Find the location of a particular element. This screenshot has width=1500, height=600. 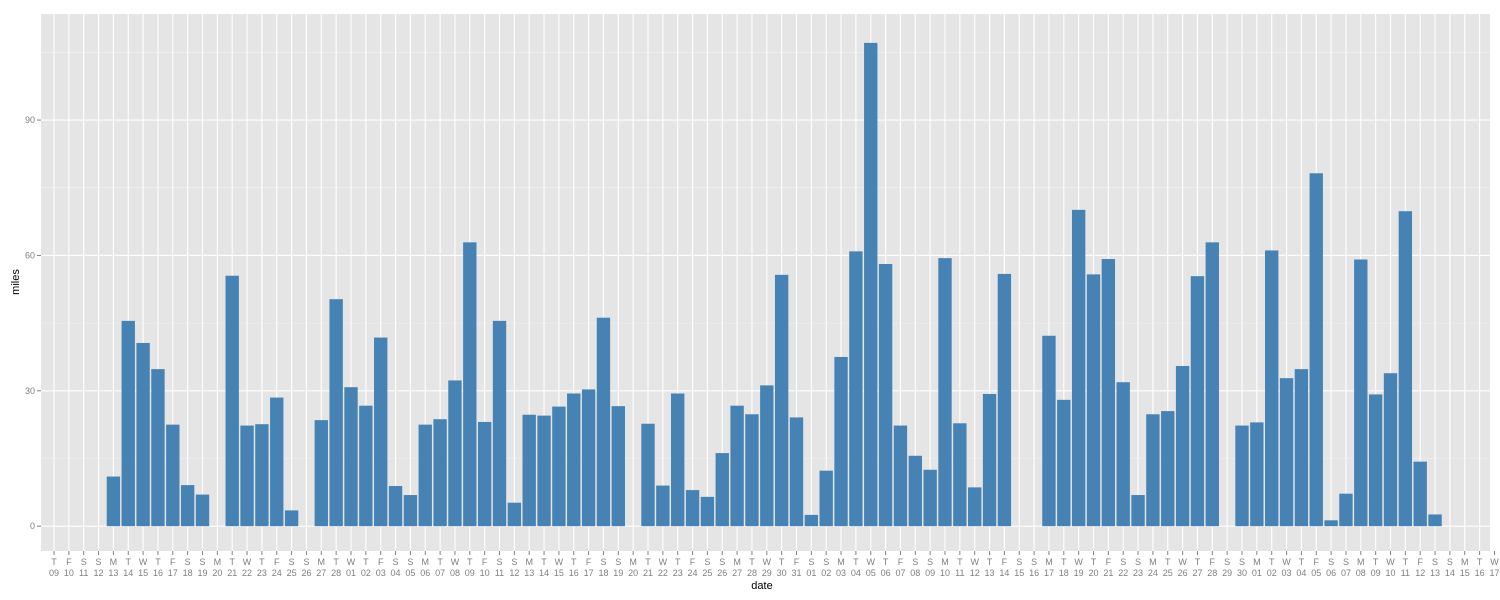

x-tick-day: 08 is located at coordinates (455, 573).